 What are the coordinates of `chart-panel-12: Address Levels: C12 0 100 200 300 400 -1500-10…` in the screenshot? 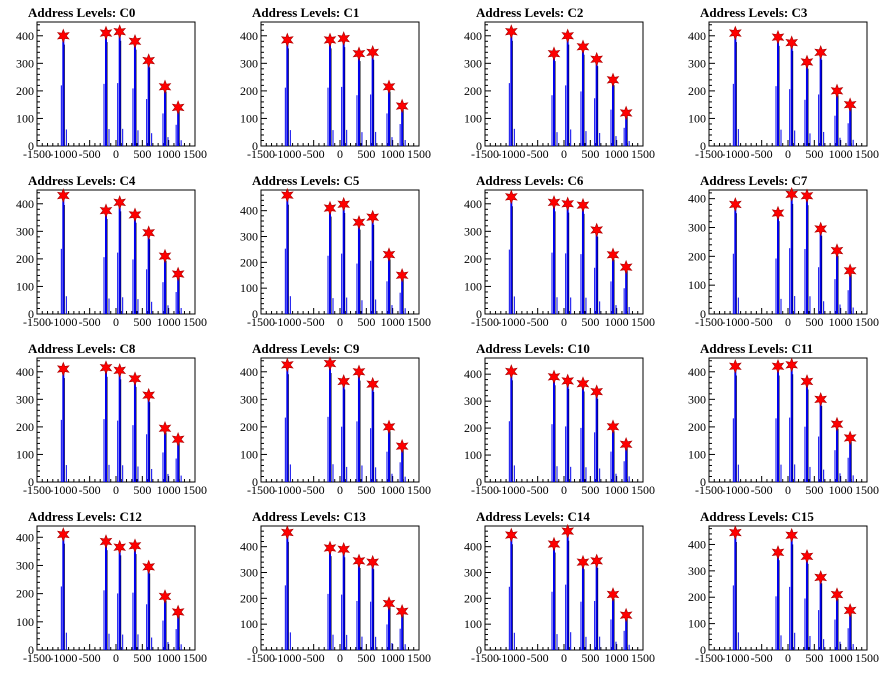 It's located at (111, 587).